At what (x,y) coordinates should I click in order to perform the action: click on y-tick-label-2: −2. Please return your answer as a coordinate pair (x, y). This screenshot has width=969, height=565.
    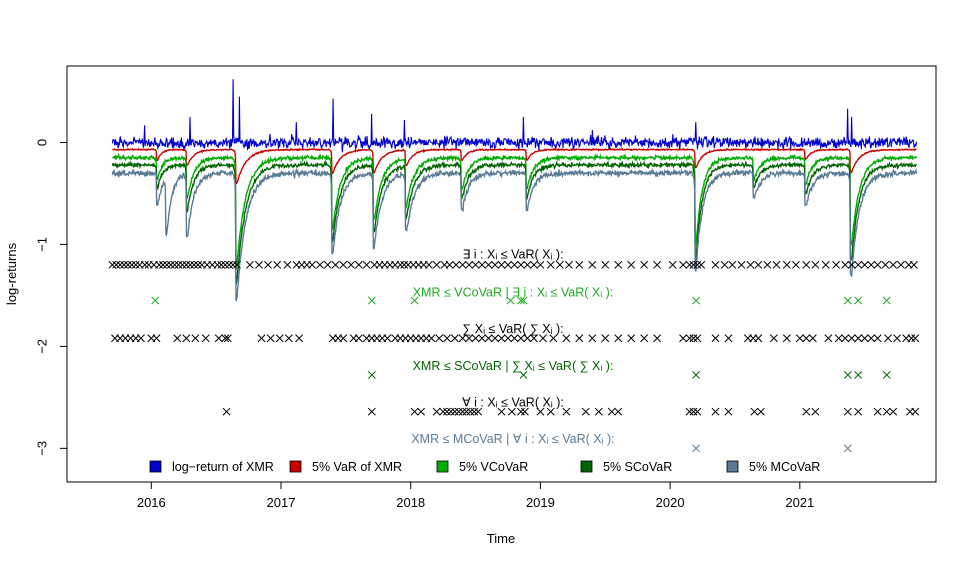
    Looking at the image, I should click on (41, 346).